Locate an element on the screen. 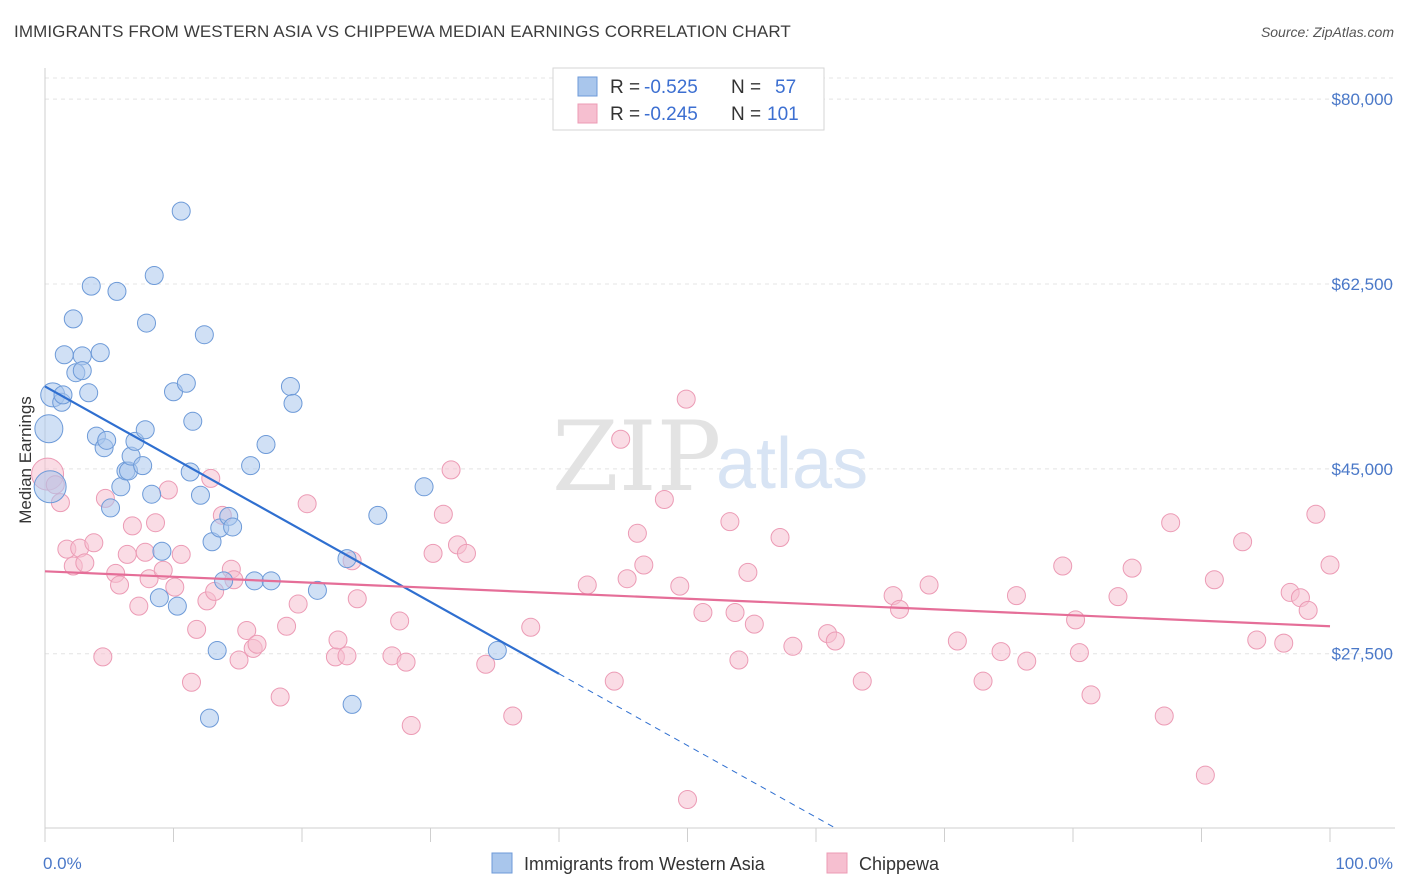 This screenshot has width=1406, height=892. legend-r-label-1: R = is located at coordinates (625, 87).